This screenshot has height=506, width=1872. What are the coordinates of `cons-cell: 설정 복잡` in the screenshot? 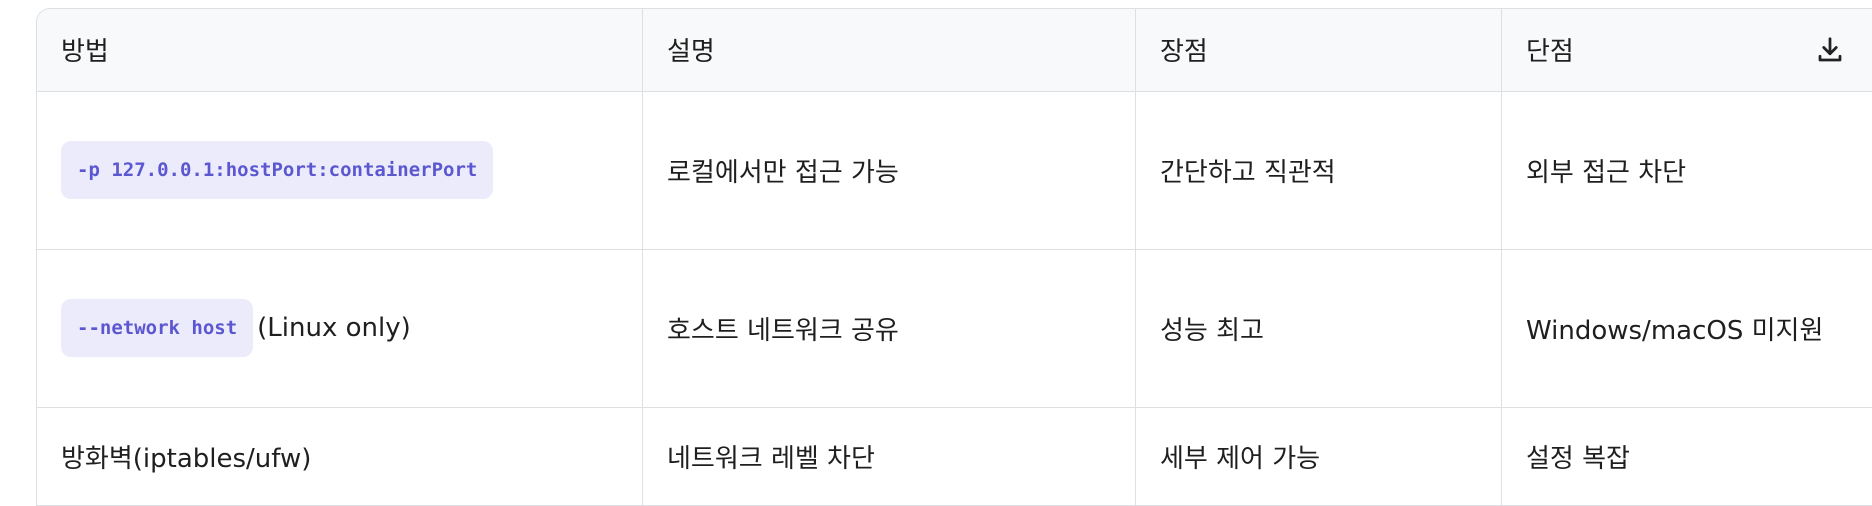 It's located at (1686, 456).